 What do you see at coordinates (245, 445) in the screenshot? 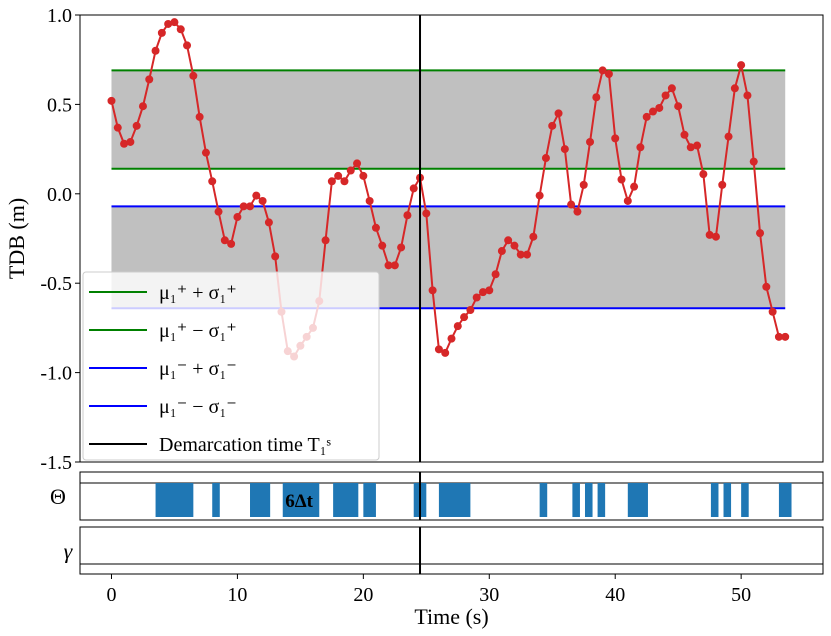
I see `legend-label: Demarcation time T₁ˢ` at bounding box center [245, 445].